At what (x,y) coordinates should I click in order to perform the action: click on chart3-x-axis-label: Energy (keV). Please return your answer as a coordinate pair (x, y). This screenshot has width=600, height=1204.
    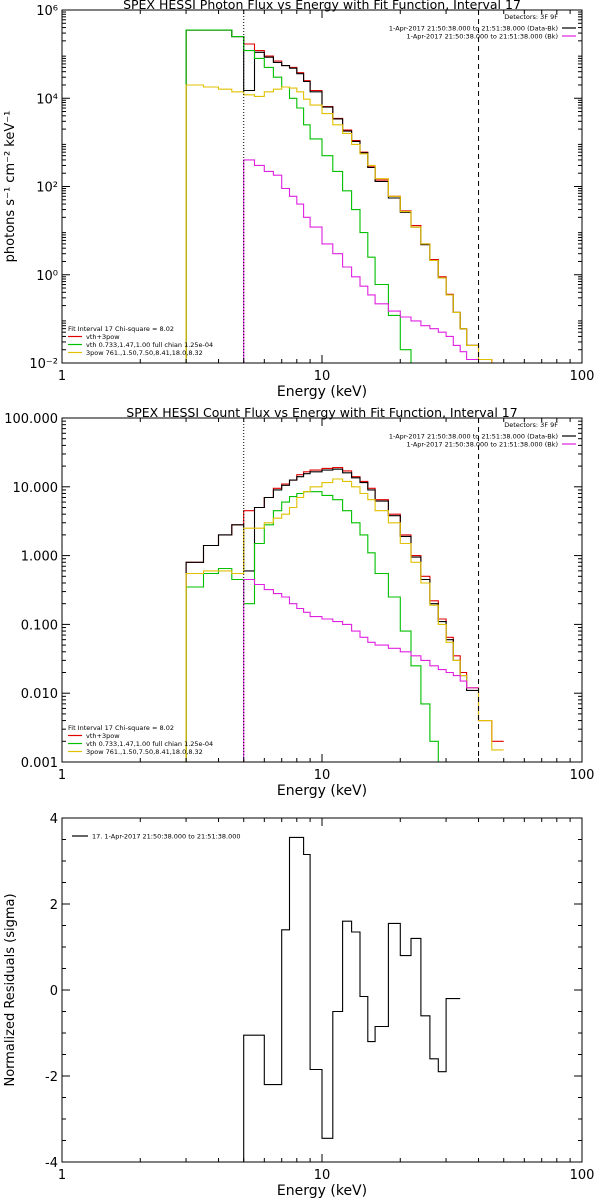
    Looking at the image, I should click on (322, 1191).